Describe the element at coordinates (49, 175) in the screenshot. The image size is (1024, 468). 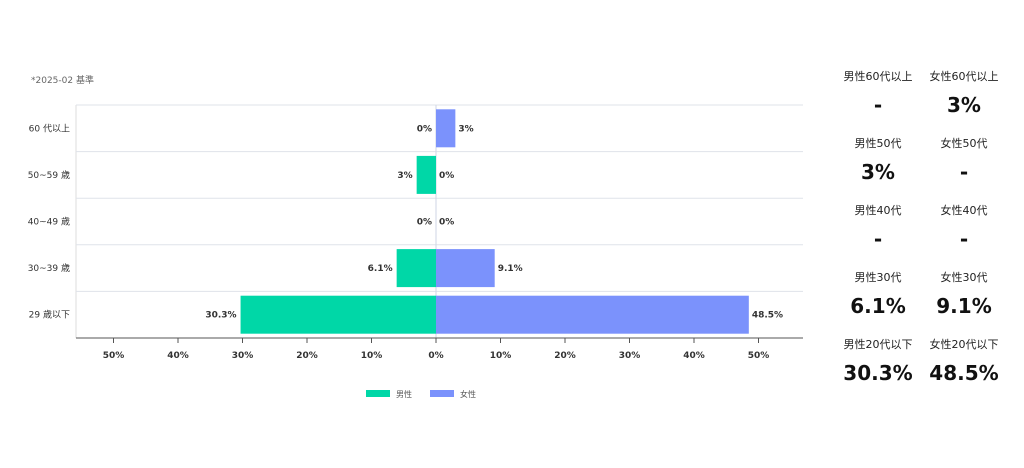
I see `category-label: 50~59 歳` at that location.